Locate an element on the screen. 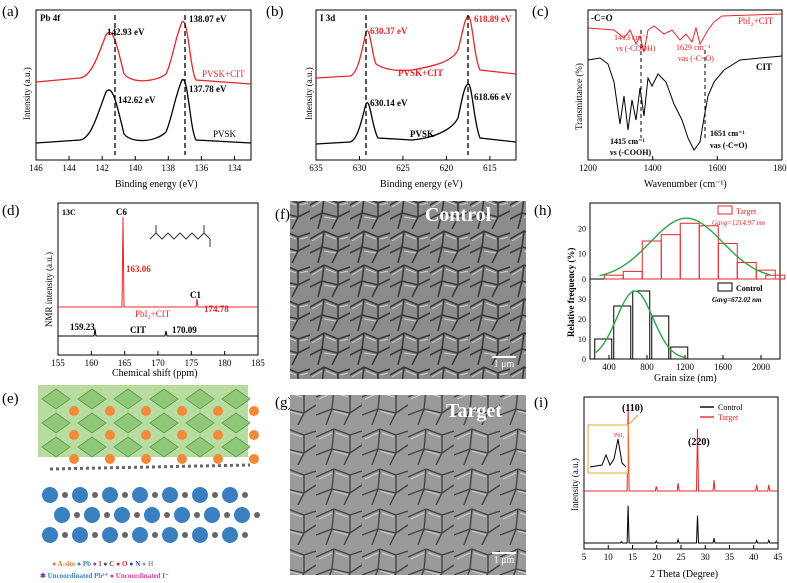 This screenshot has height=583, width=787. chart-title: -C=O is located at coordinates (602, 18).